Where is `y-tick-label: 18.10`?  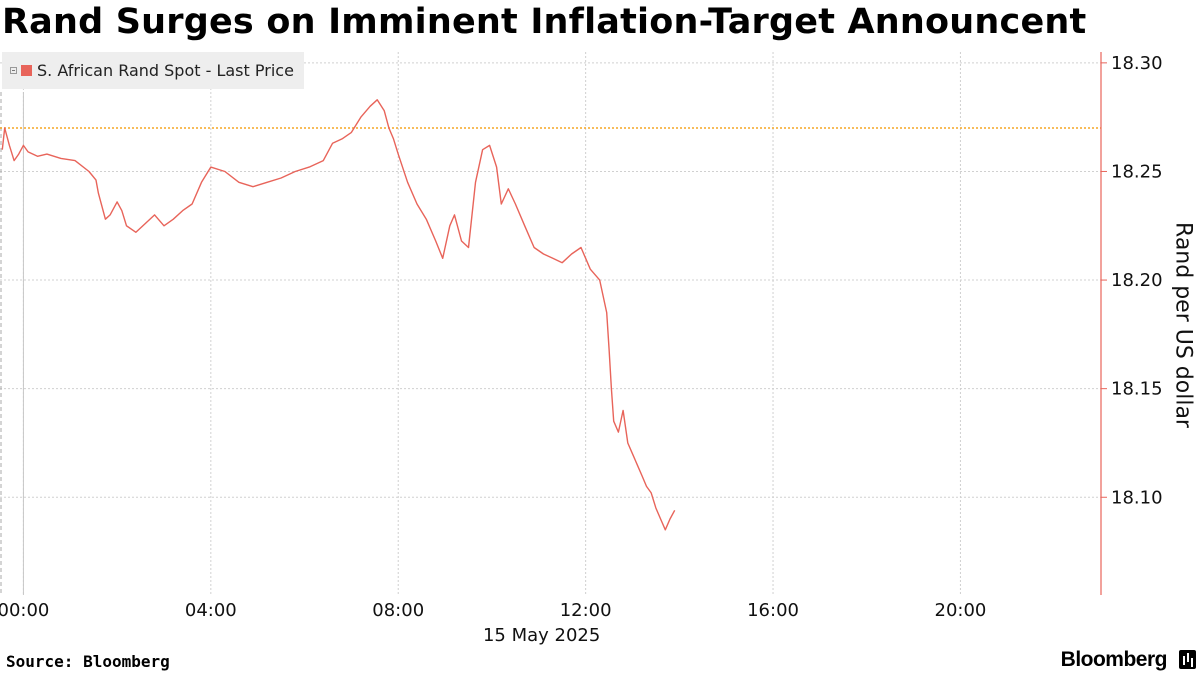
y-tick-label: 18.10 is located at coordinates (1137, 497).